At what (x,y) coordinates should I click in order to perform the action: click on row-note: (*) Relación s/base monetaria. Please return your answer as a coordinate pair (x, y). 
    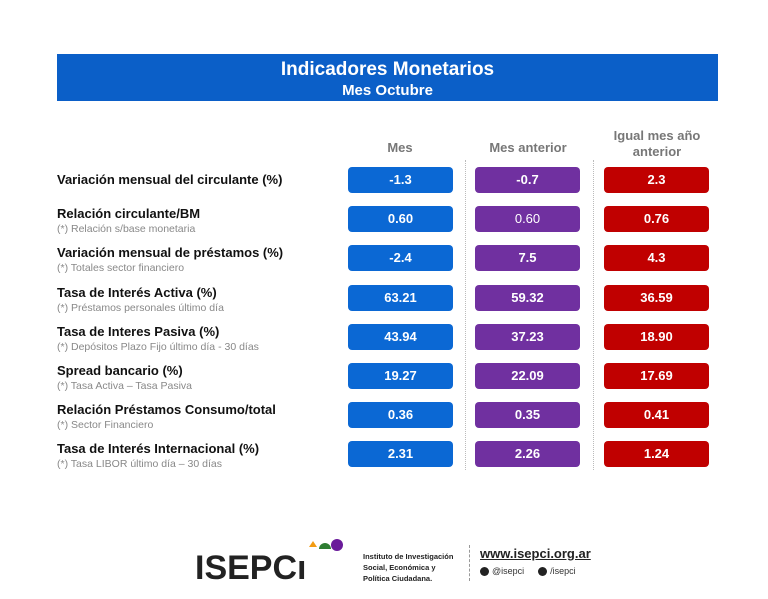
    Looking at the image, I should click on (126, 229).